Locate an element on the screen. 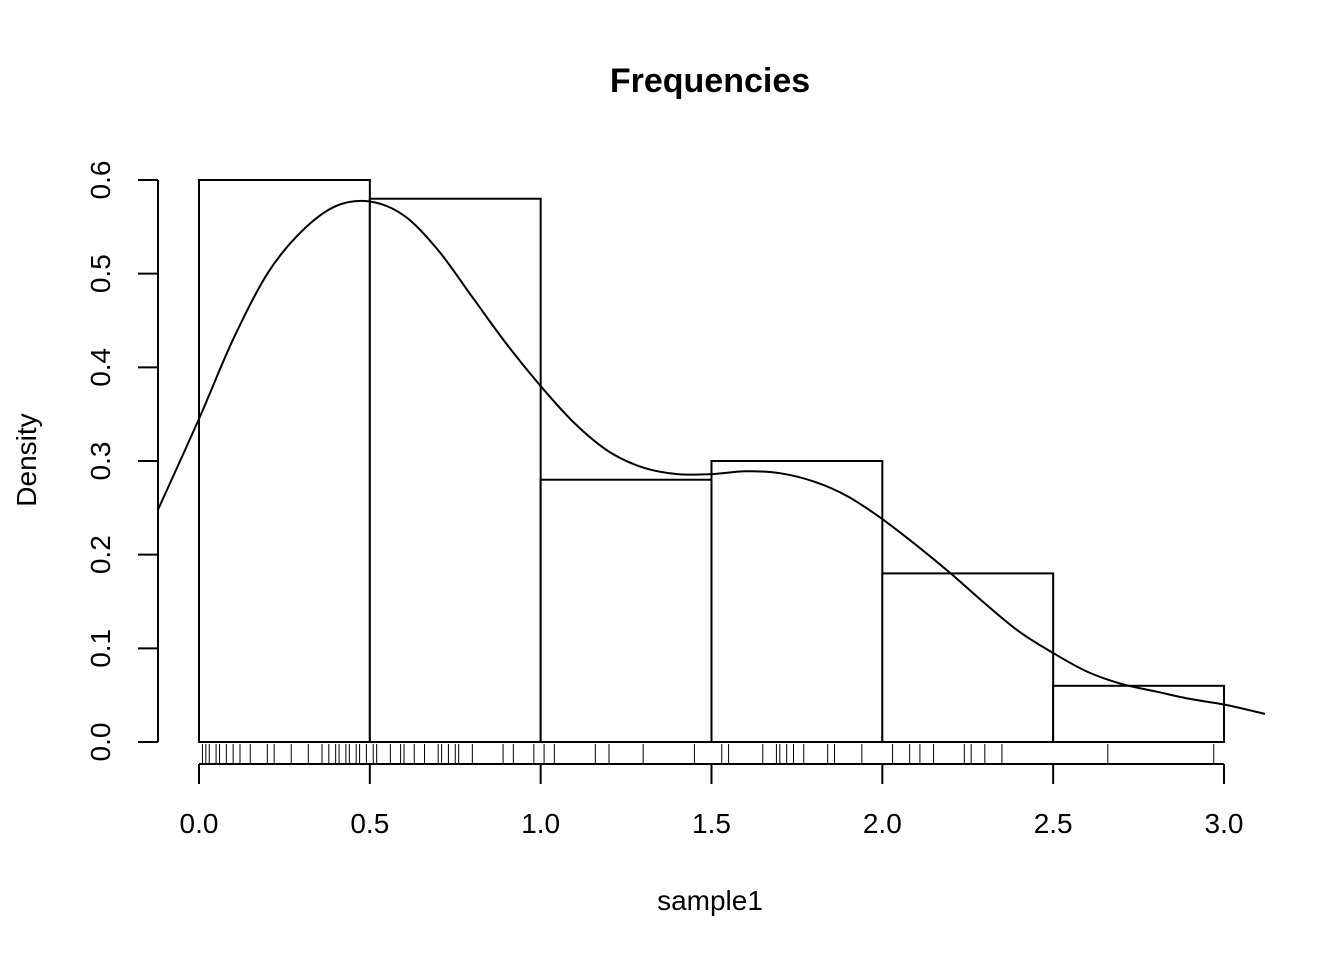  chart-title: Frequencies is located at coordinates (710, 81).